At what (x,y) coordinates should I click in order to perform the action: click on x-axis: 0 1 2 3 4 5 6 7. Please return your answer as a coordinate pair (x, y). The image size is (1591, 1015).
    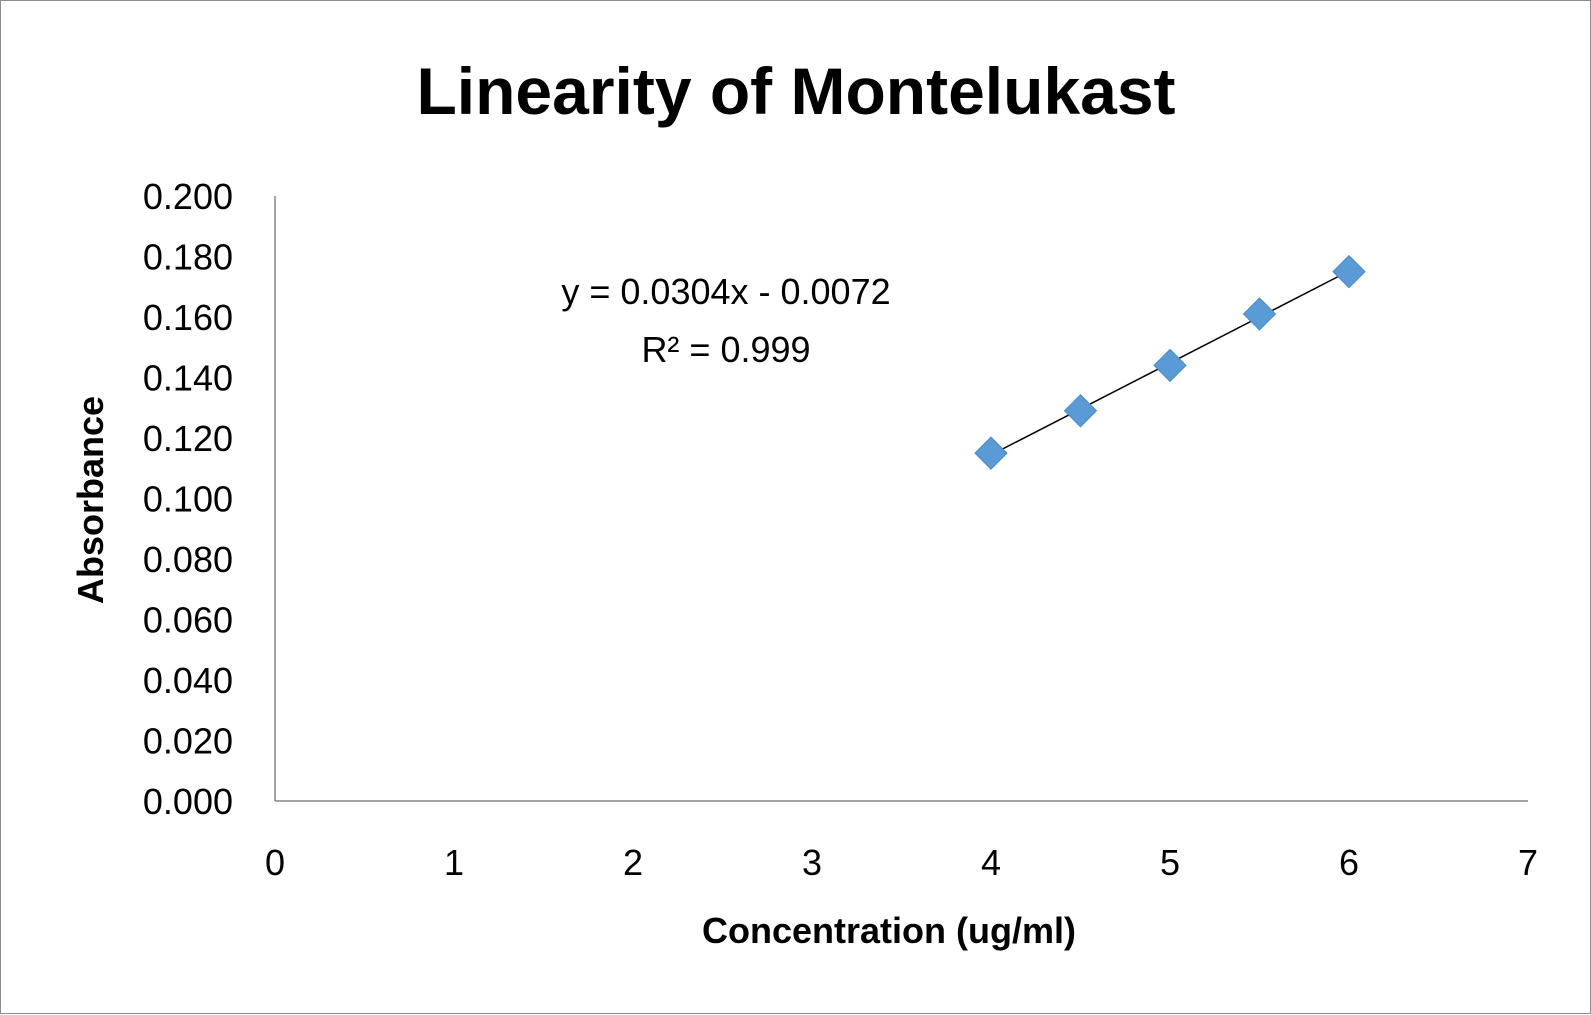
    Looking at the image, I should click on (901, 841).